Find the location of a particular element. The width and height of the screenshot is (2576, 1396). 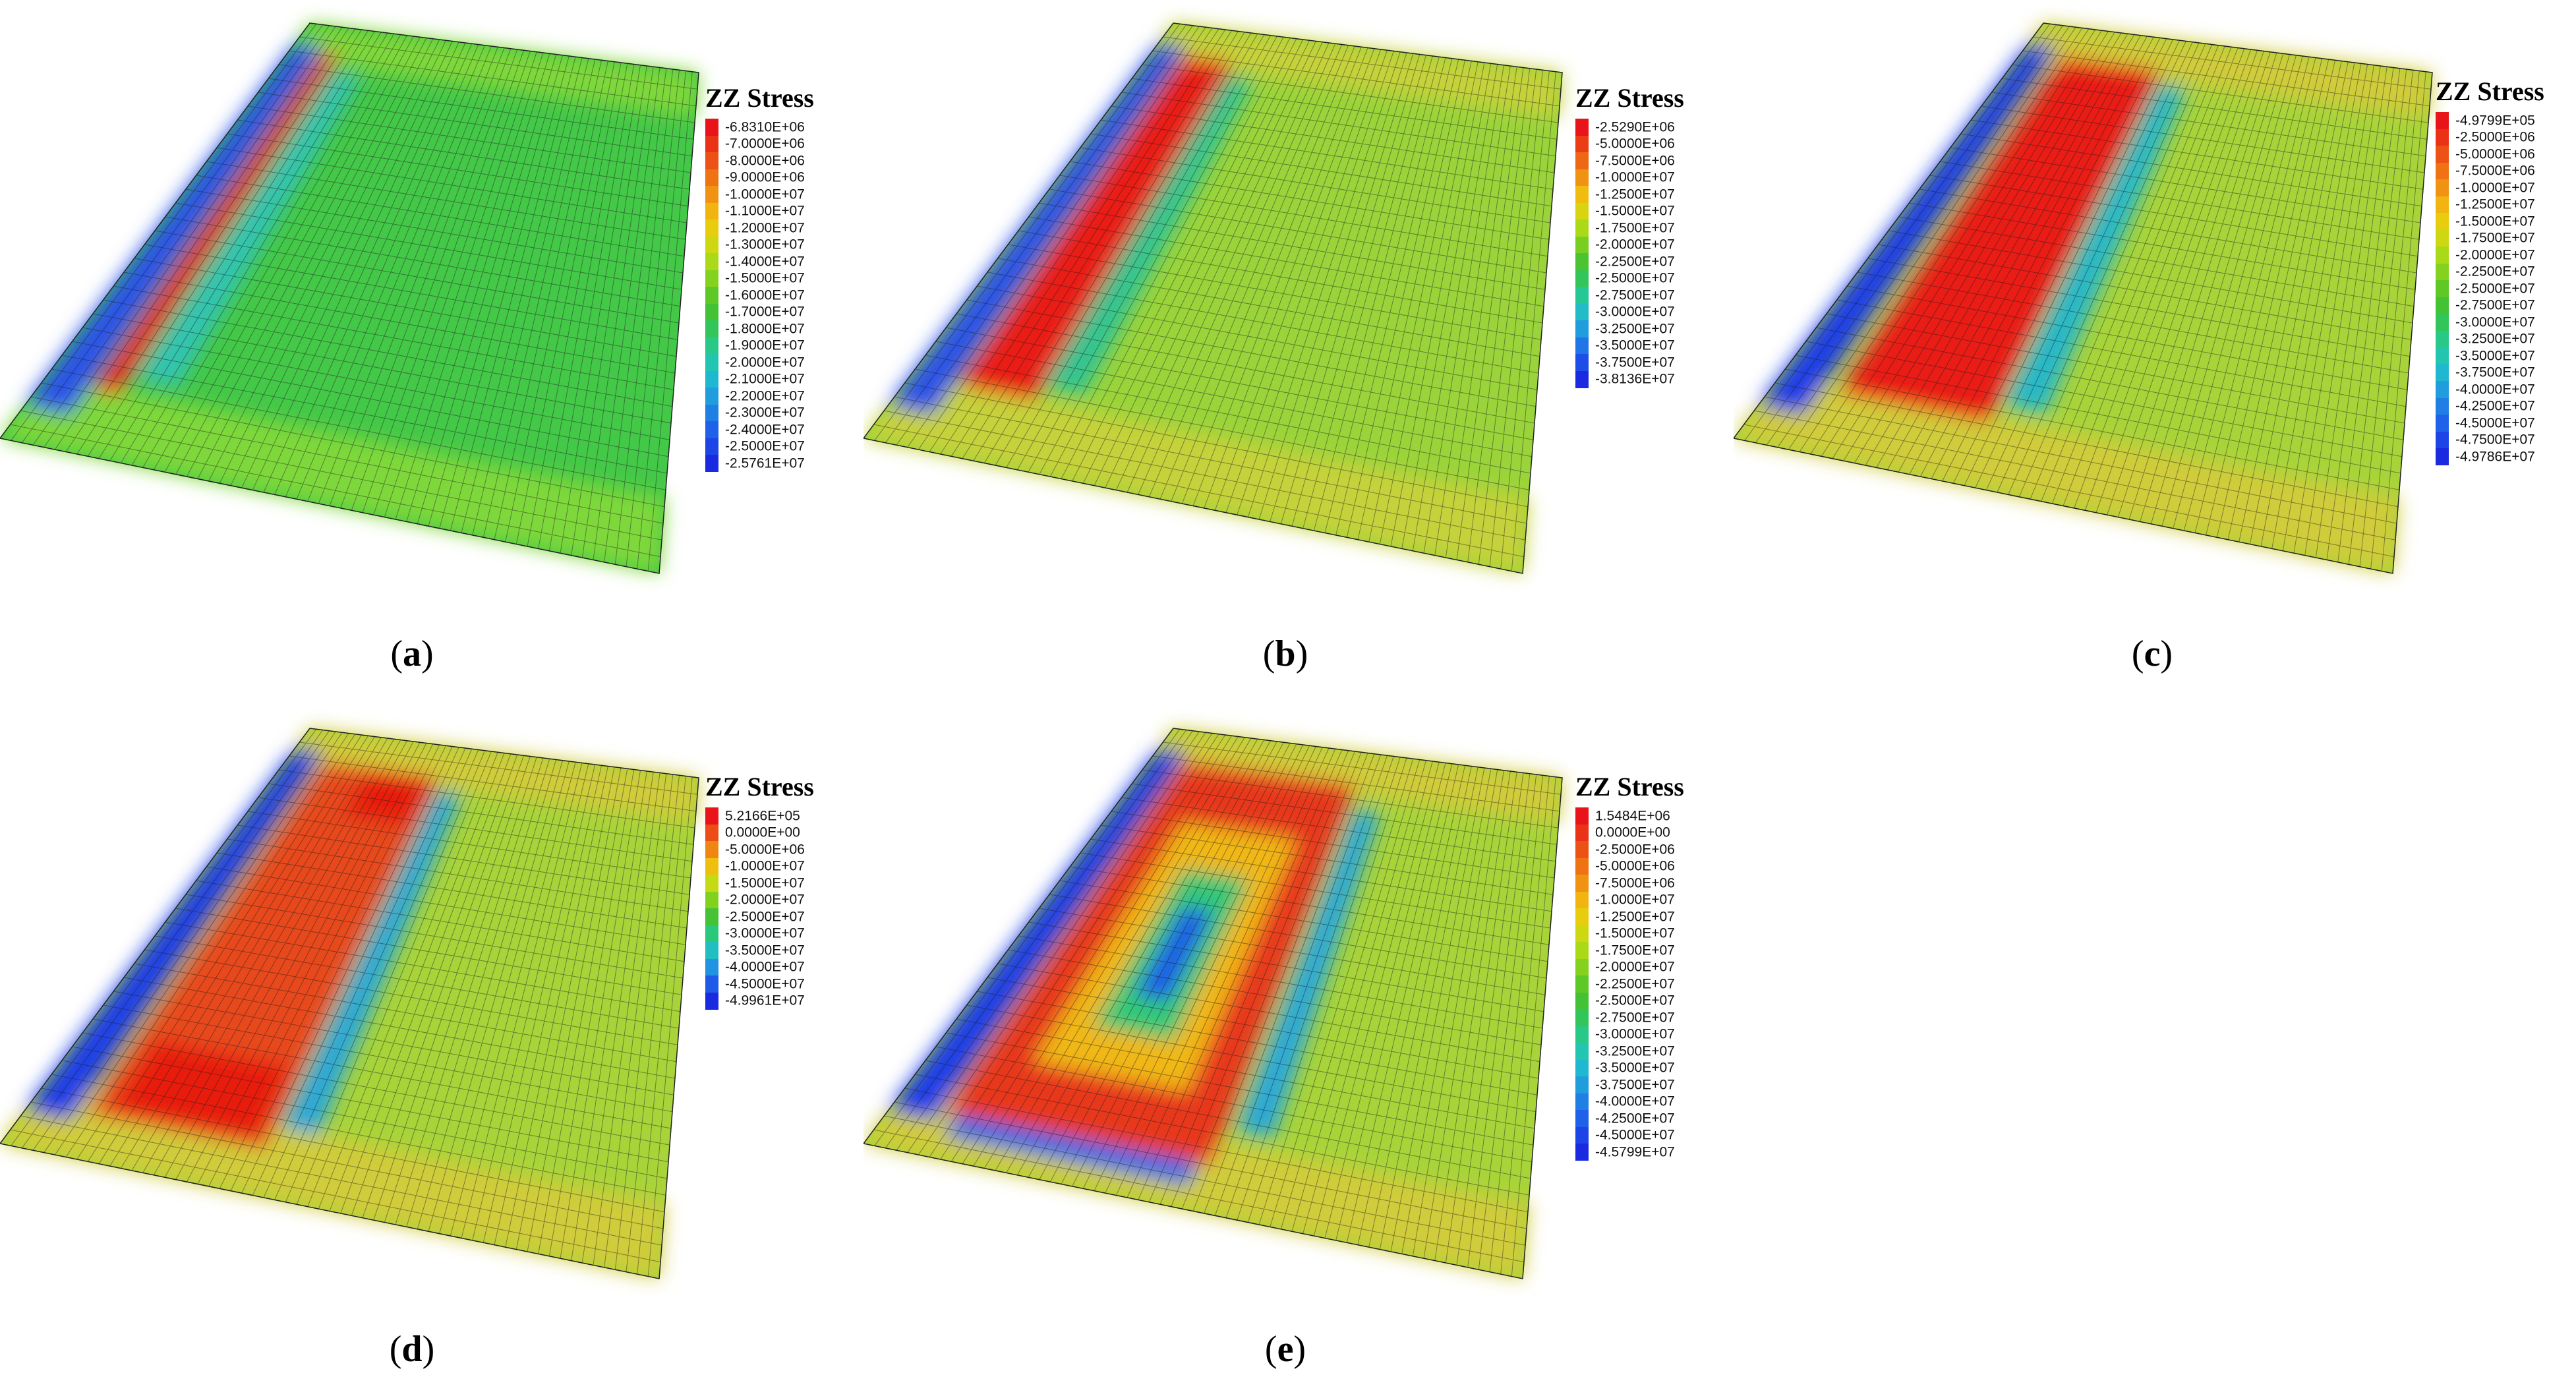

legend-tick-label: -1.9000E+07 is located at coordinates (765, 345).